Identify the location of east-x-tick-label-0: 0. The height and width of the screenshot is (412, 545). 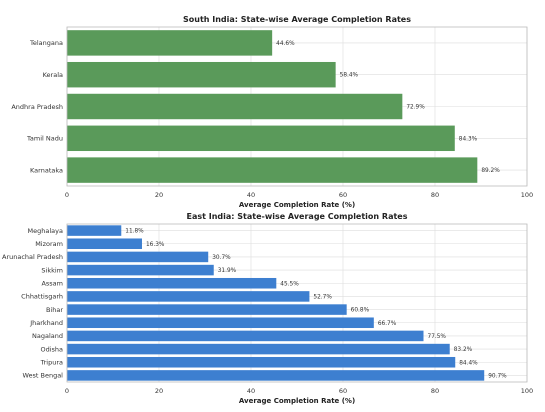
(67, 391).